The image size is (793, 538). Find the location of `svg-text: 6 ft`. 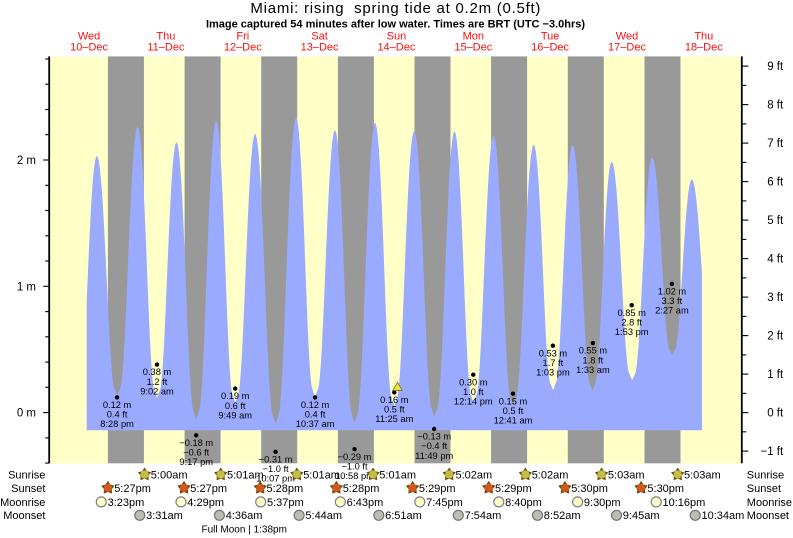

svg-text: 6 ft is located at coordinates (775, 183).